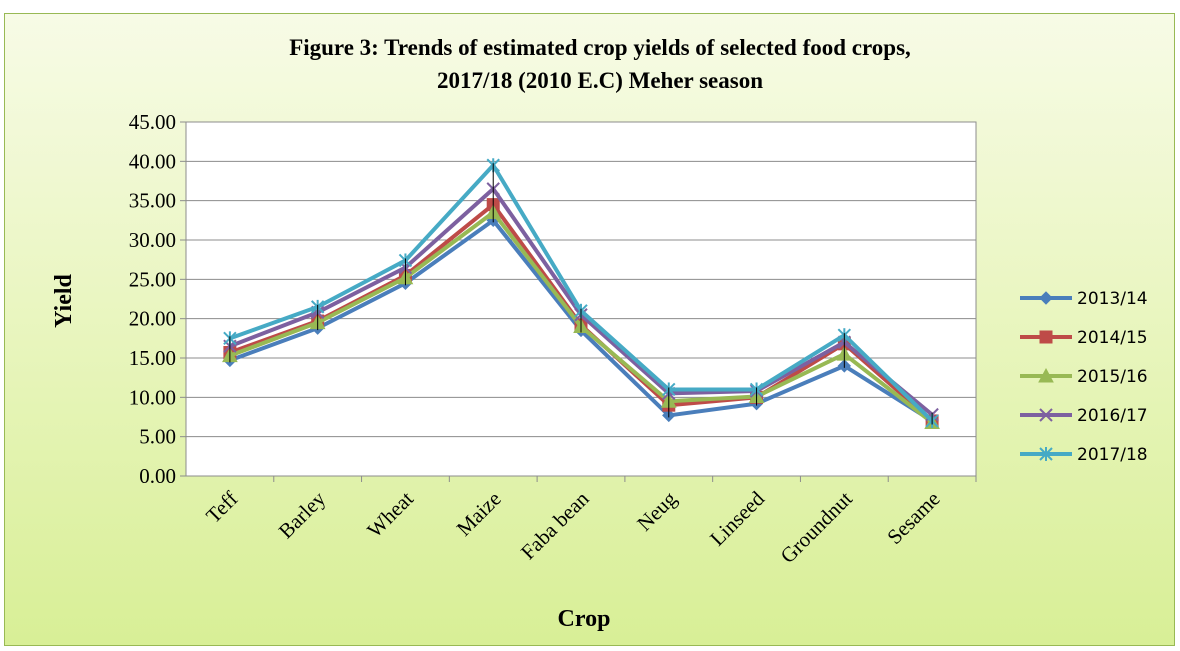 The image size is (1180, 651). I want to click on y-axis-label: Yield, so click(64, 300).